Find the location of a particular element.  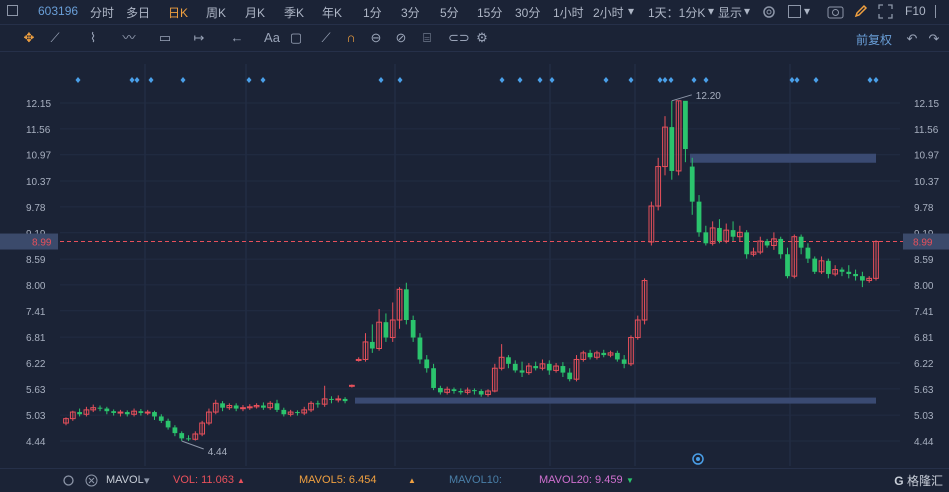

more-divider-icon is located at coordinates (935, 11).